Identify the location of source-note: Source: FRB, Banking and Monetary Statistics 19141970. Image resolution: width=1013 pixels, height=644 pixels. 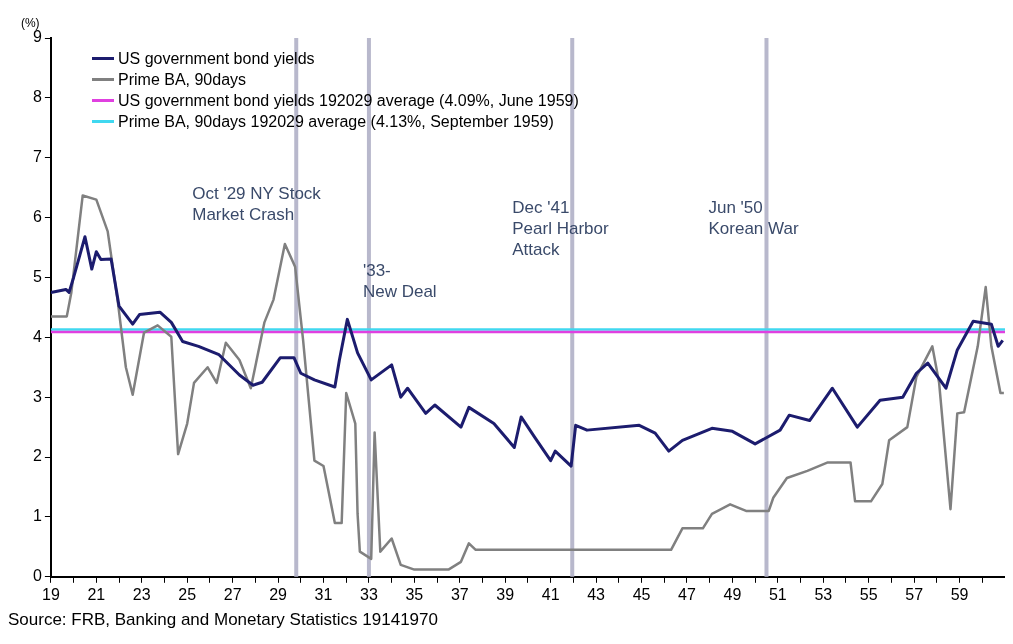
(223, 620).